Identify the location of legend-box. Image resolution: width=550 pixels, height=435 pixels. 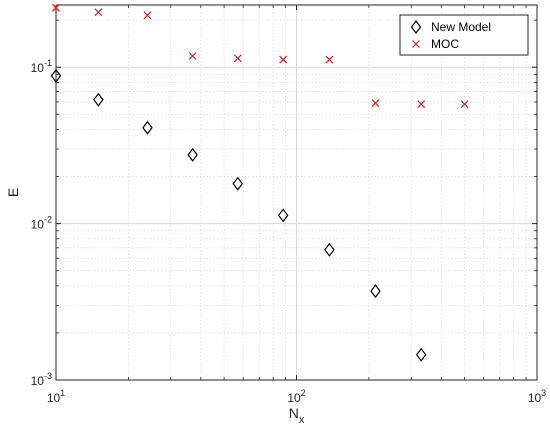
(464, 35).